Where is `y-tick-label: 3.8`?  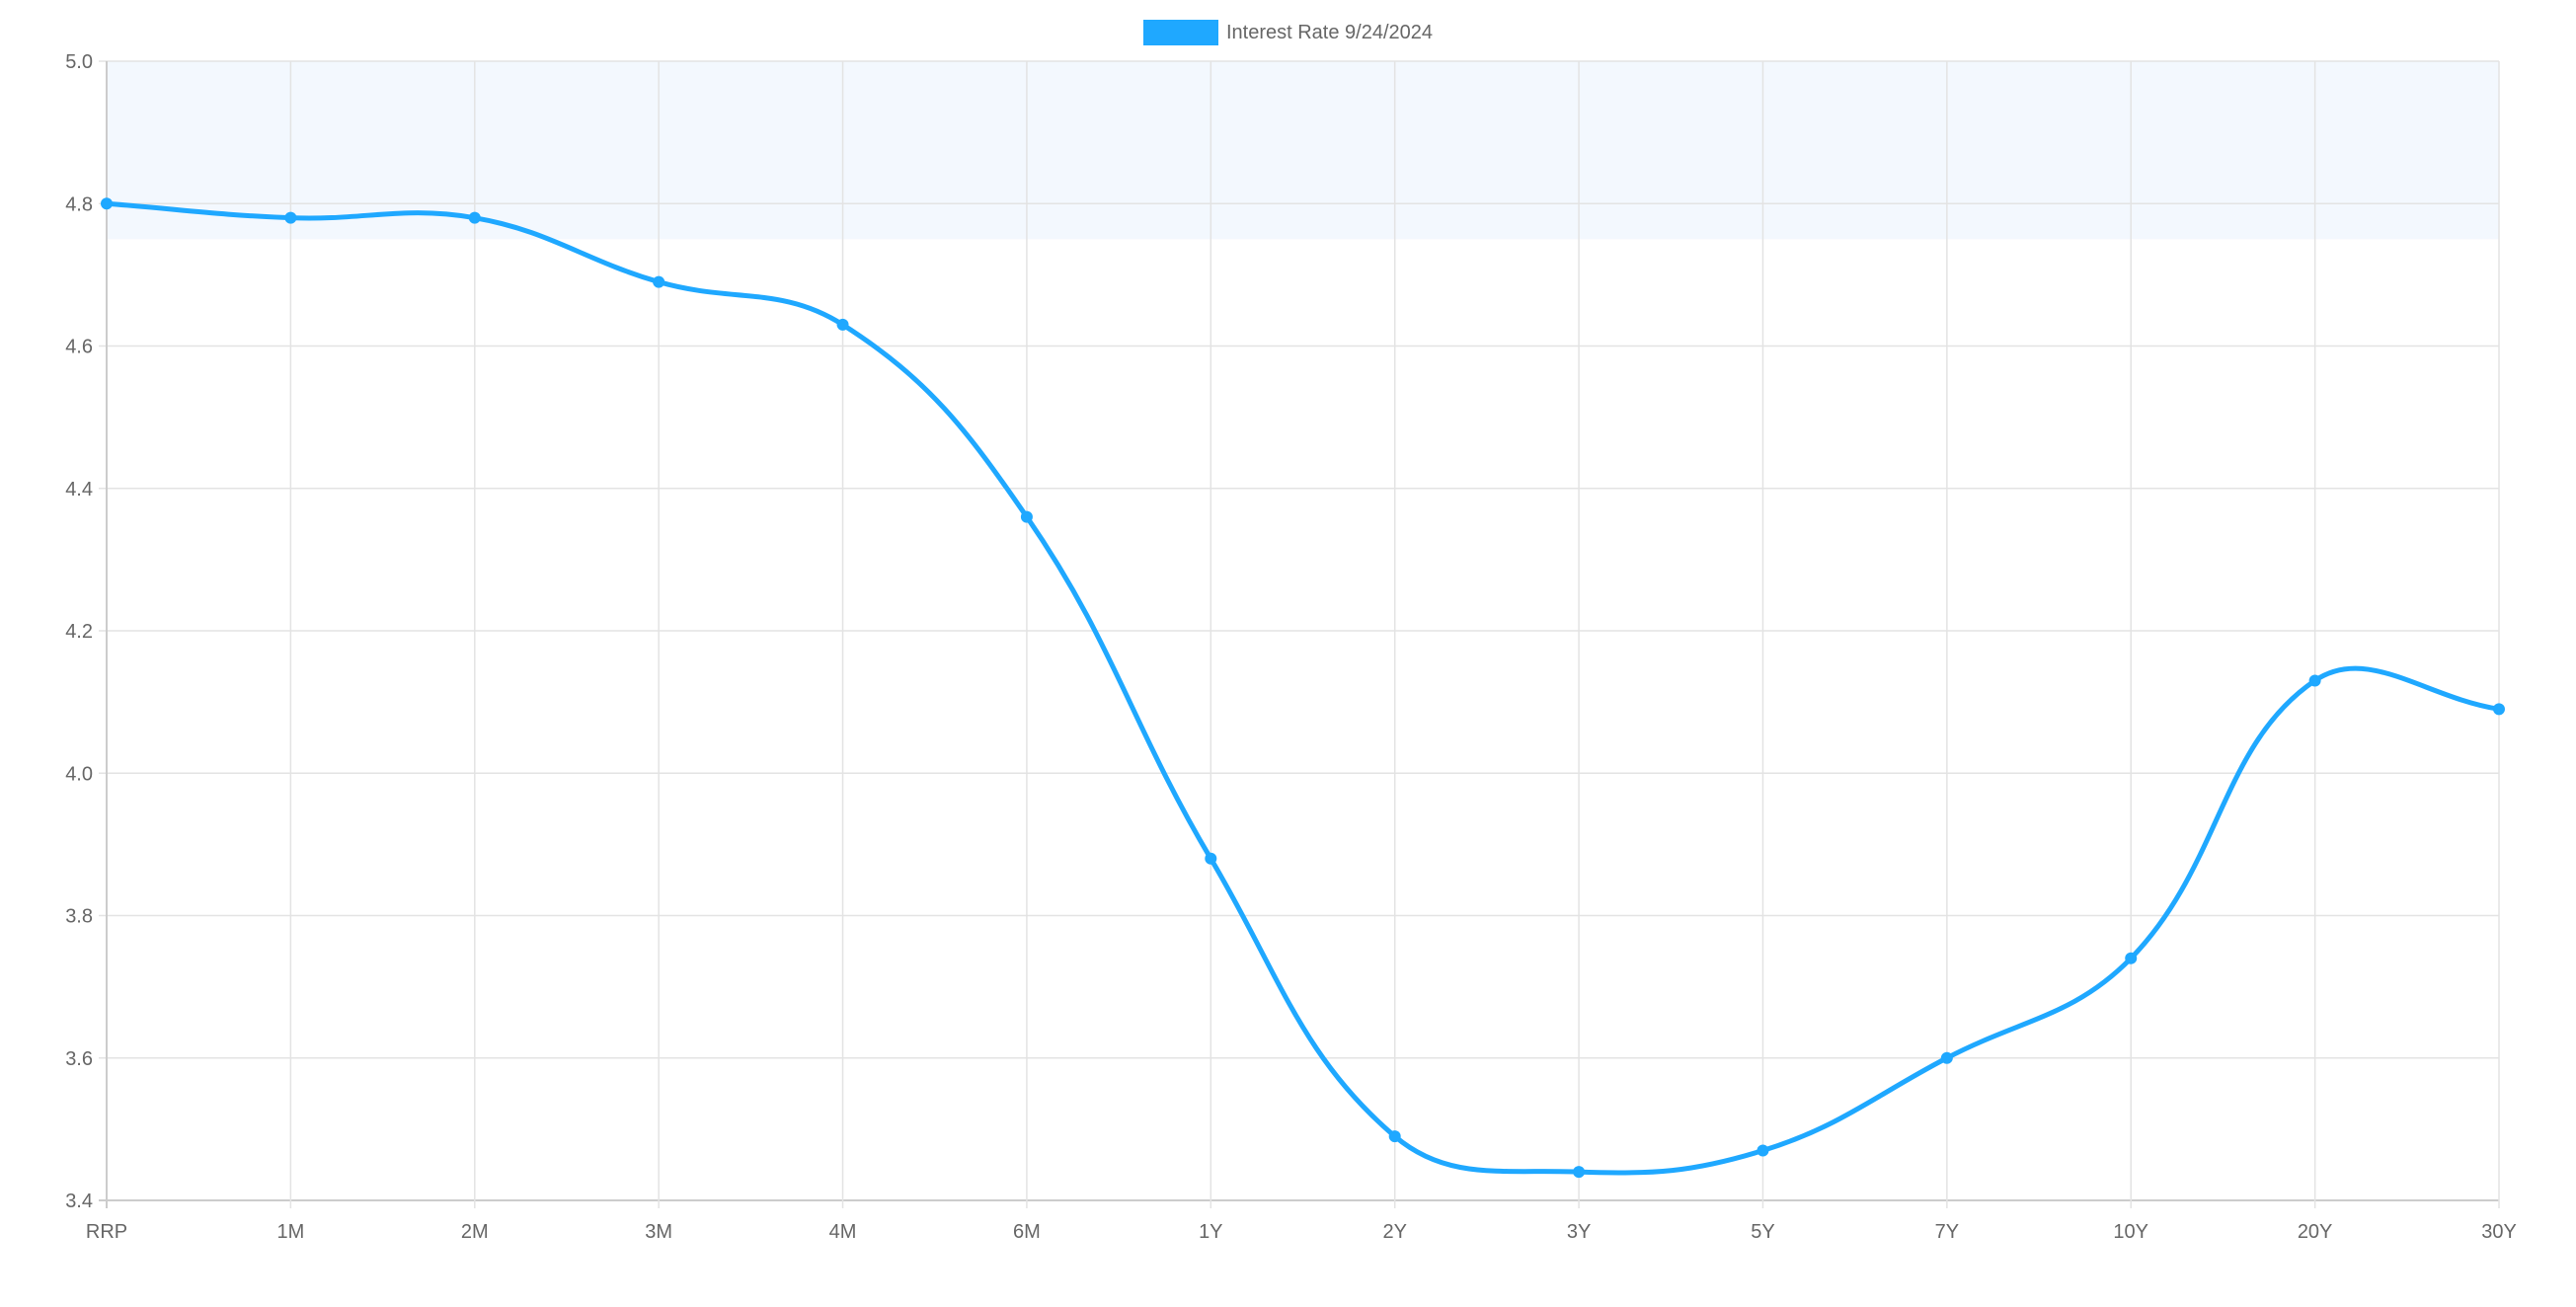 y-tick-label: 3.8 is located at coordinates (79, 917).